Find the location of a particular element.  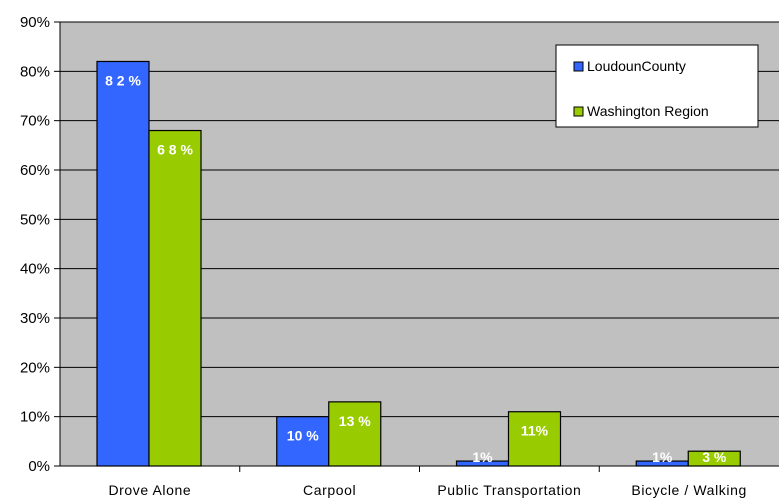

legend: LoudounCounty Washington Region is located at coordinates (657, 86).